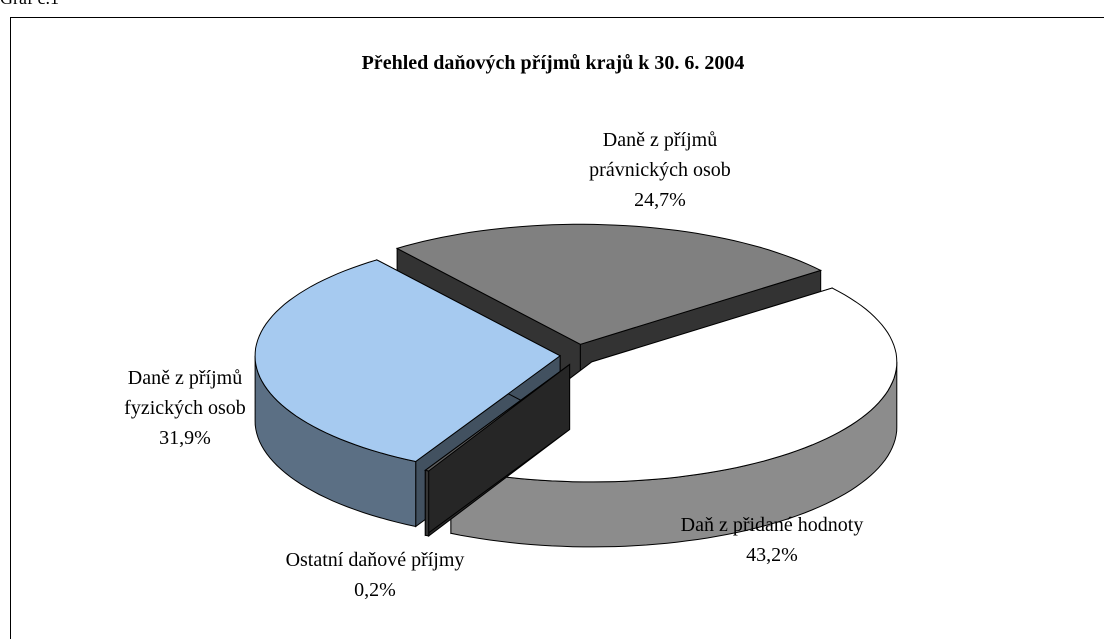 Image resolution: width=1104 pixels, height=639 pixels. What do you see at coordinates (375, 575) in the screenshot?
I see `data-label: Ostatní daňové příjmy 0,2%` at bounding box center [375, 575].